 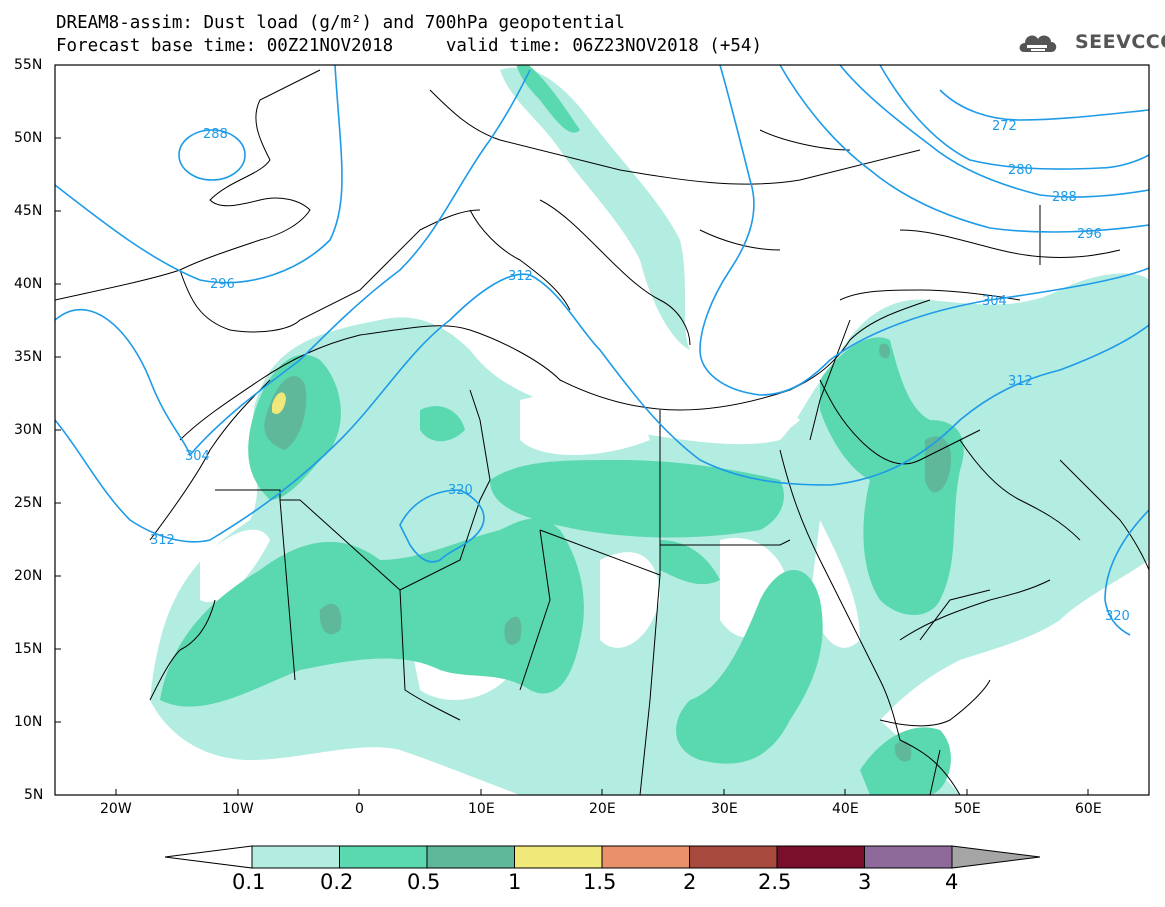 What do you see at coordinates (28, 138) in the screenshot?
I see `lat-label: 50N` at bounding box center [28, 138].